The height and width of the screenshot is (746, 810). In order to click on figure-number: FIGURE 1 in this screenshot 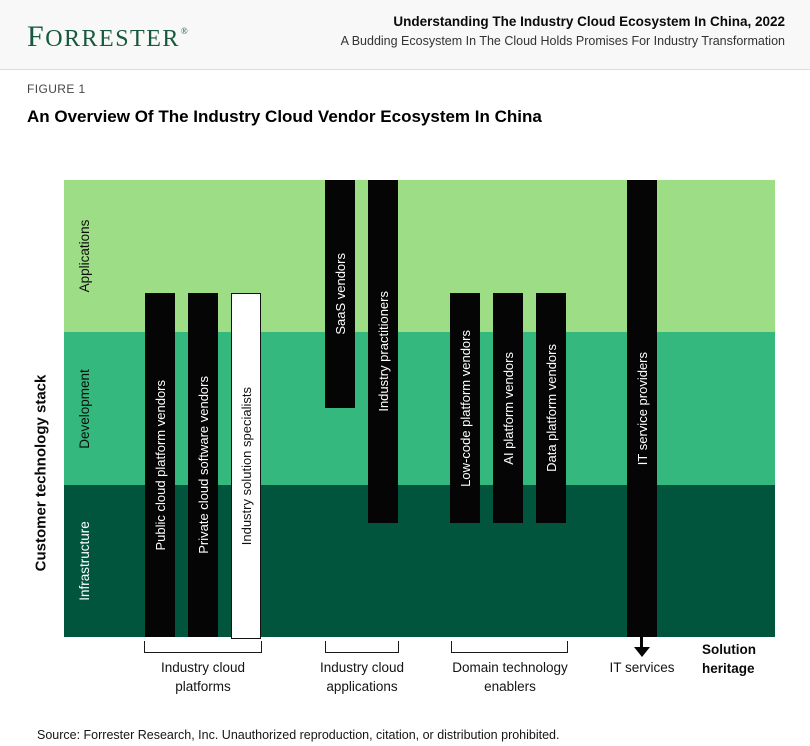, I will do `click(56, 89)`.